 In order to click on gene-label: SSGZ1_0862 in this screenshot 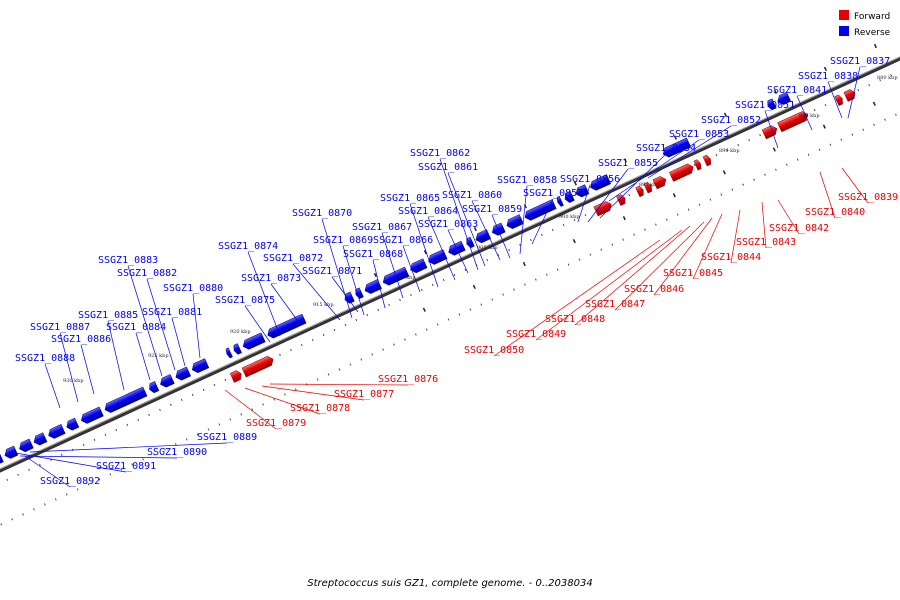, I will do `click(440, 153)`.